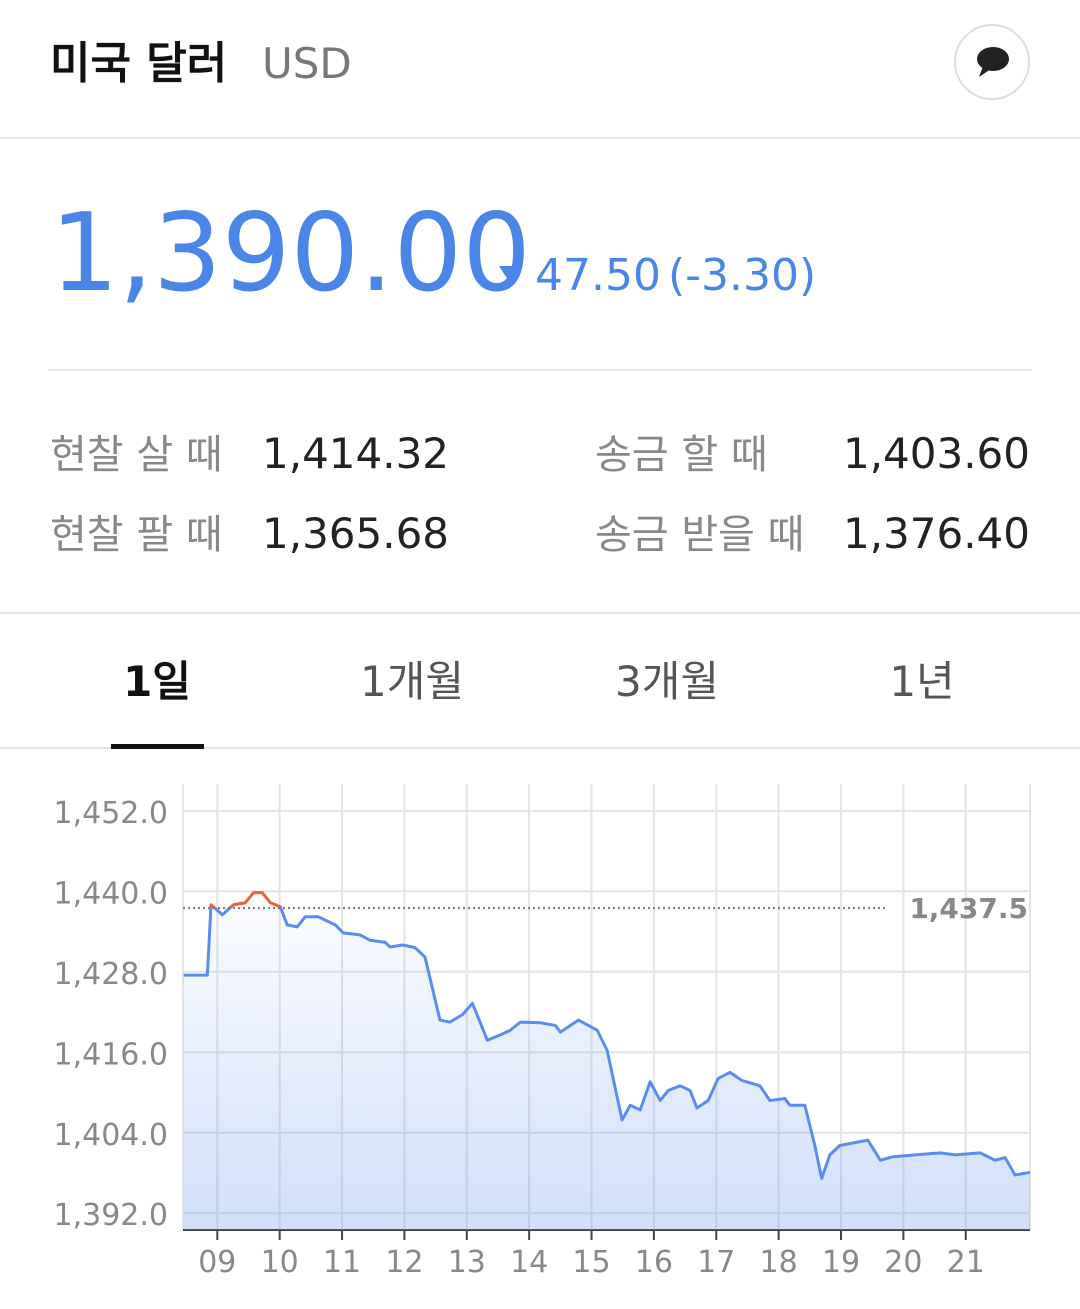  Describe the element at coordinates (779, 1262) in the screenshot. I see `x-tick-label: 18` at that location.